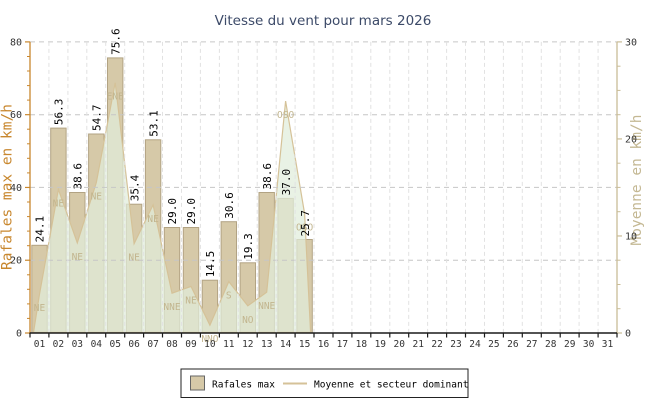 The height and width of the screenshot is (400, 650). What do you see at coordinates (16, 188) in the screenshot?
I see `left-tick-label: 40` at bounding box center [16, 188].